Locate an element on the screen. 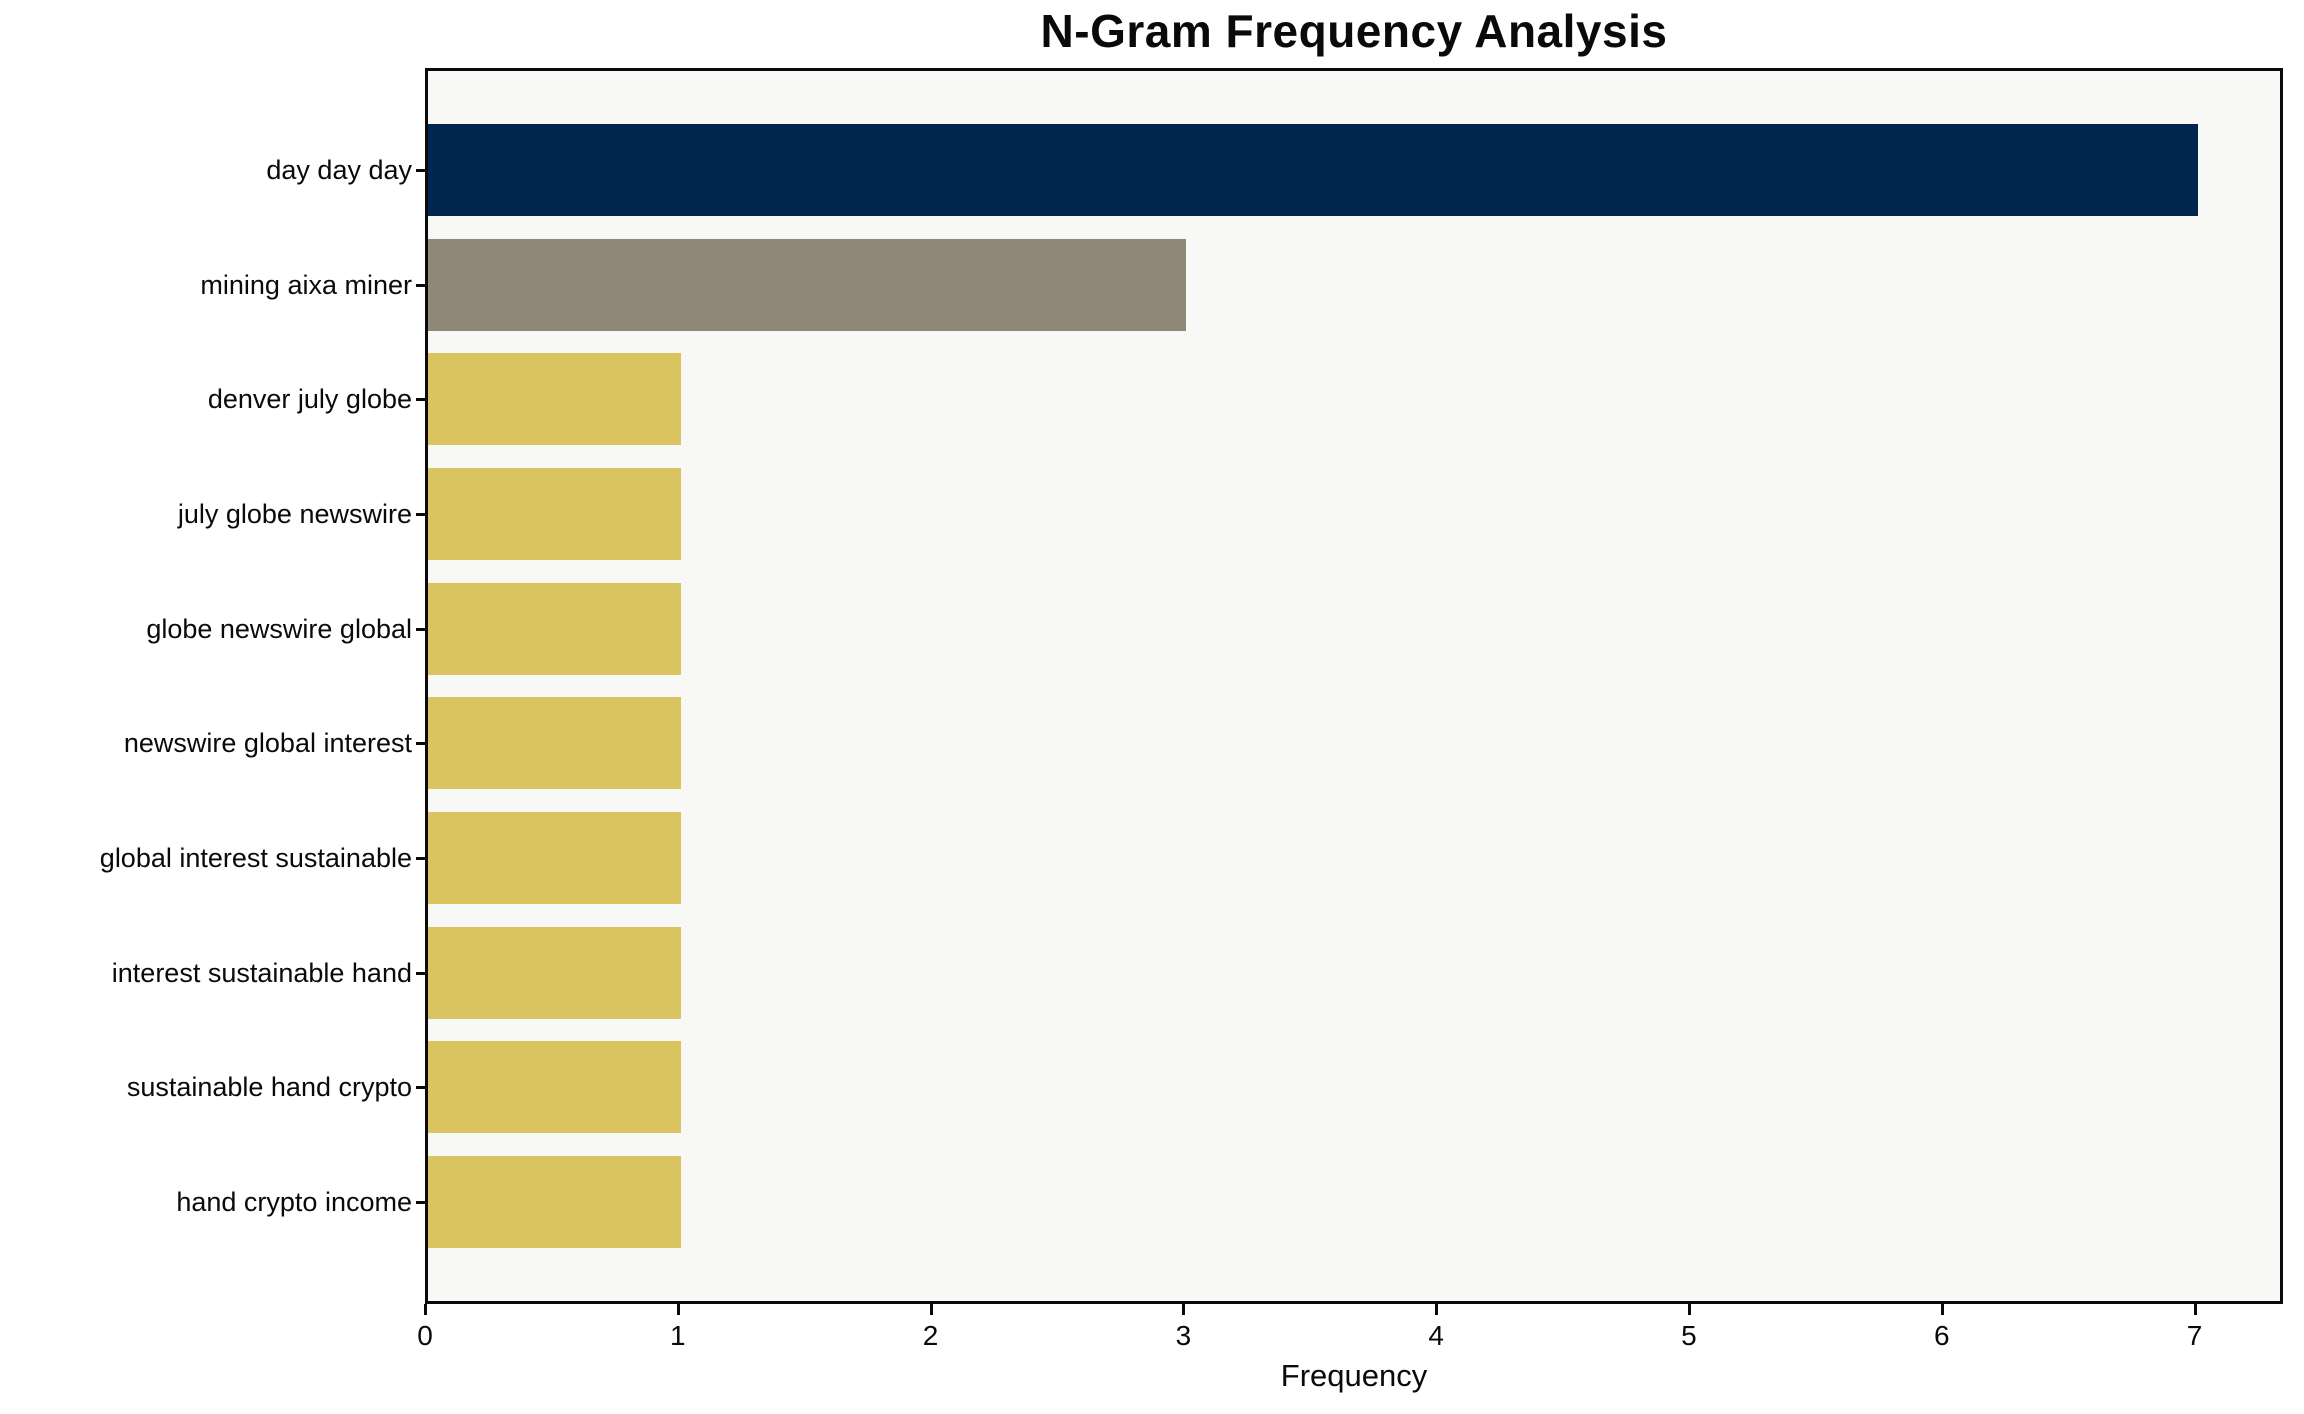  x-tick-label: 0 is located at coordinates (425, 1335).